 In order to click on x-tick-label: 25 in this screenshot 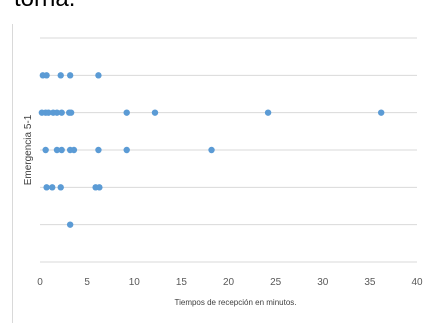, I will do `click(276, 282)`.